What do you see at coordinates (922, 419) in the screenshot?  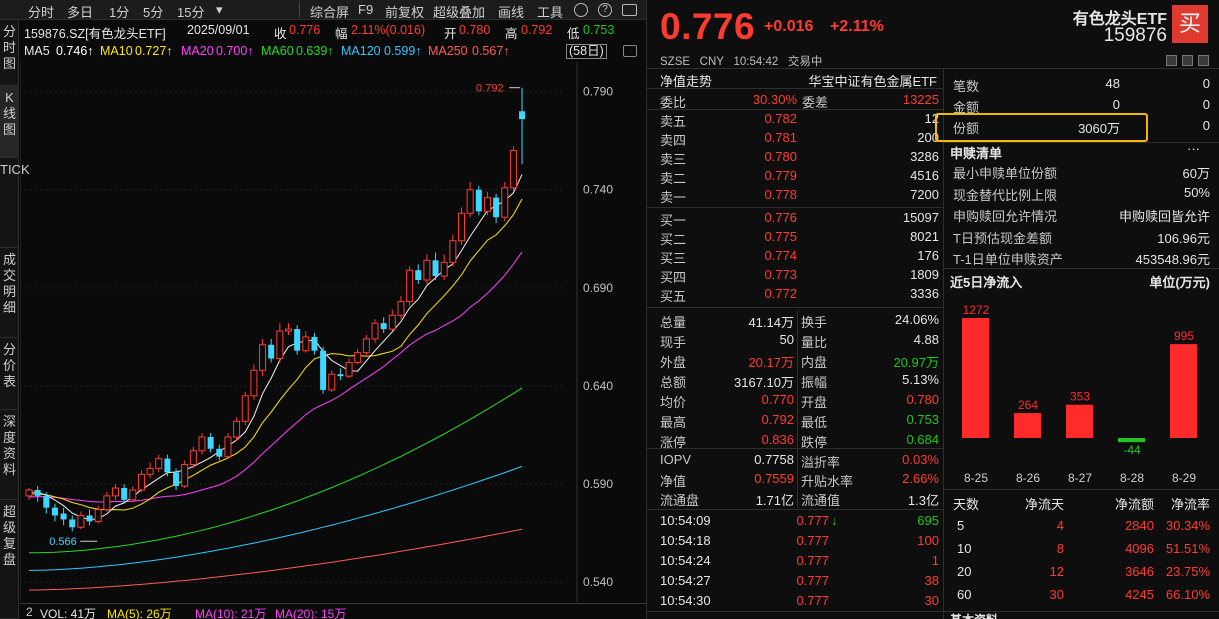 I see `stat-value: 0.753` at bounding box center [922, 419].